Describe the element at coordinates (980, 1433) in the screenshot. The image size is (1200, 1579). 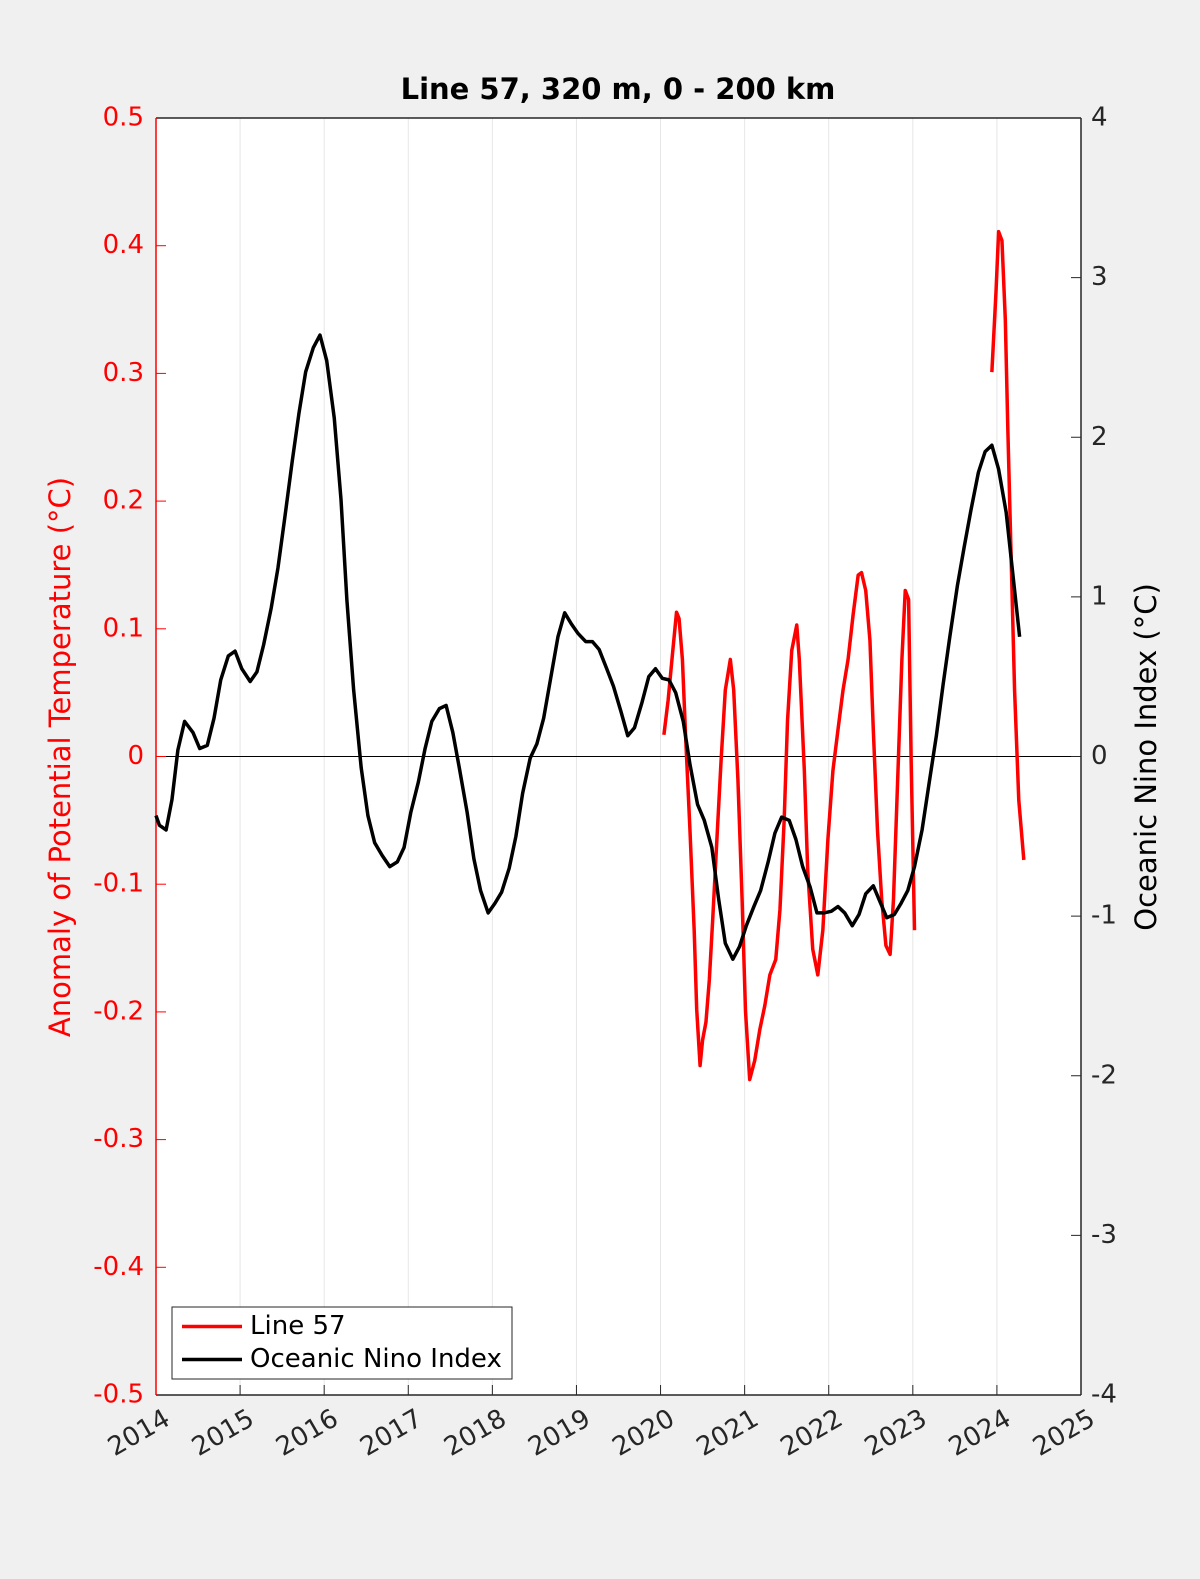
I see `x-tick-label: 2024` at that location.